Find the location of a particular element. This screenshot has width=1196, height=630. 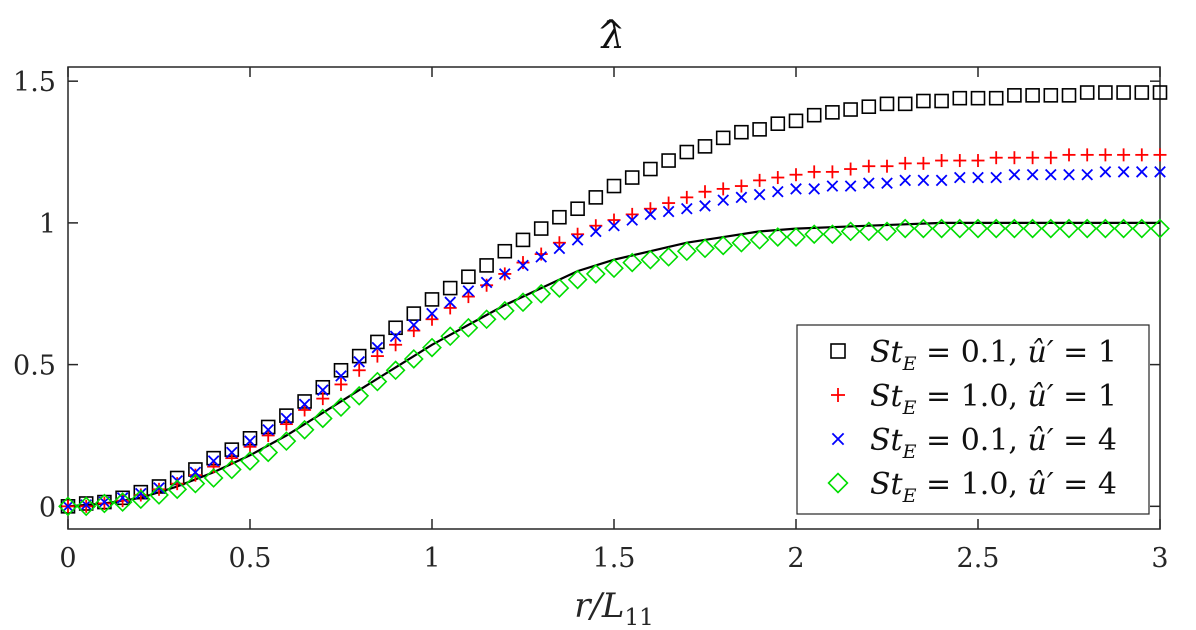

legend-entry: StE = 1.0, û′ = 1 is located at coordinates (974, 399).